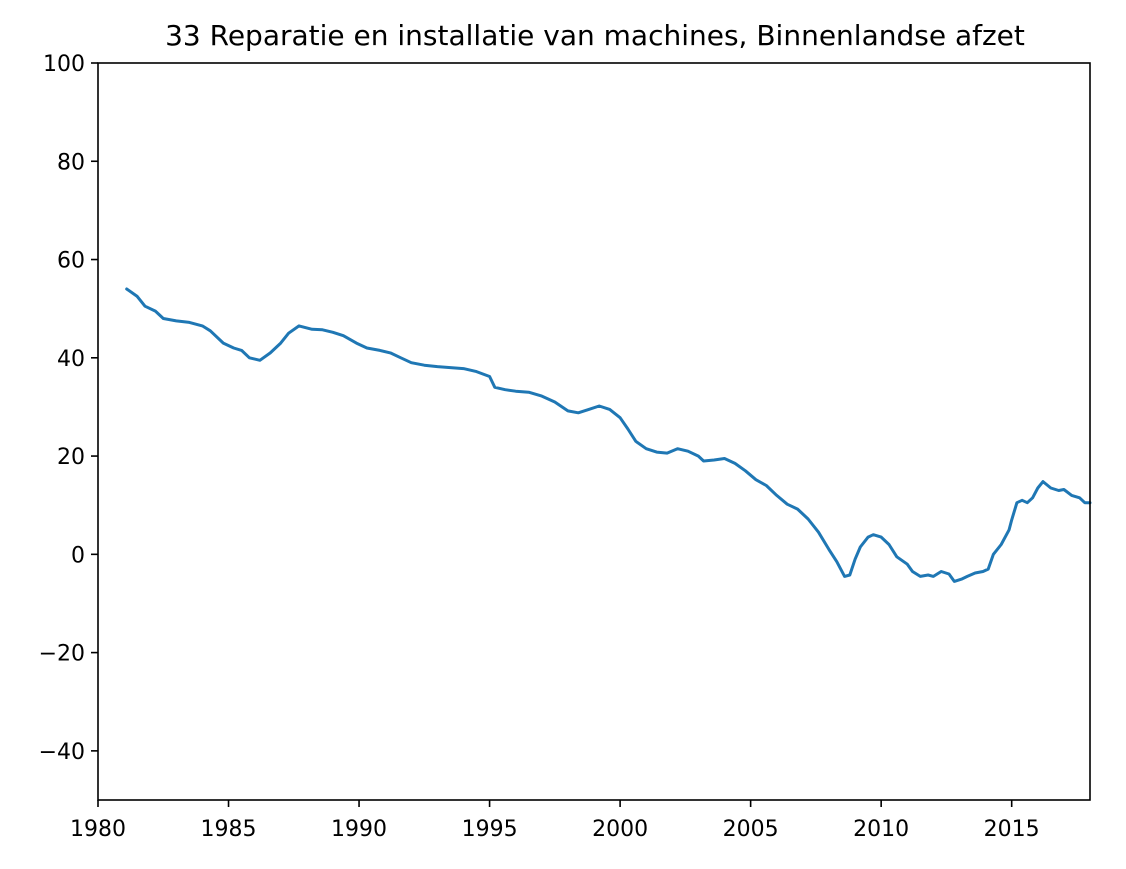  Describe the element at coordinates (62, 752) in the screenshot. I see `y-tick-label: −40` at that location.